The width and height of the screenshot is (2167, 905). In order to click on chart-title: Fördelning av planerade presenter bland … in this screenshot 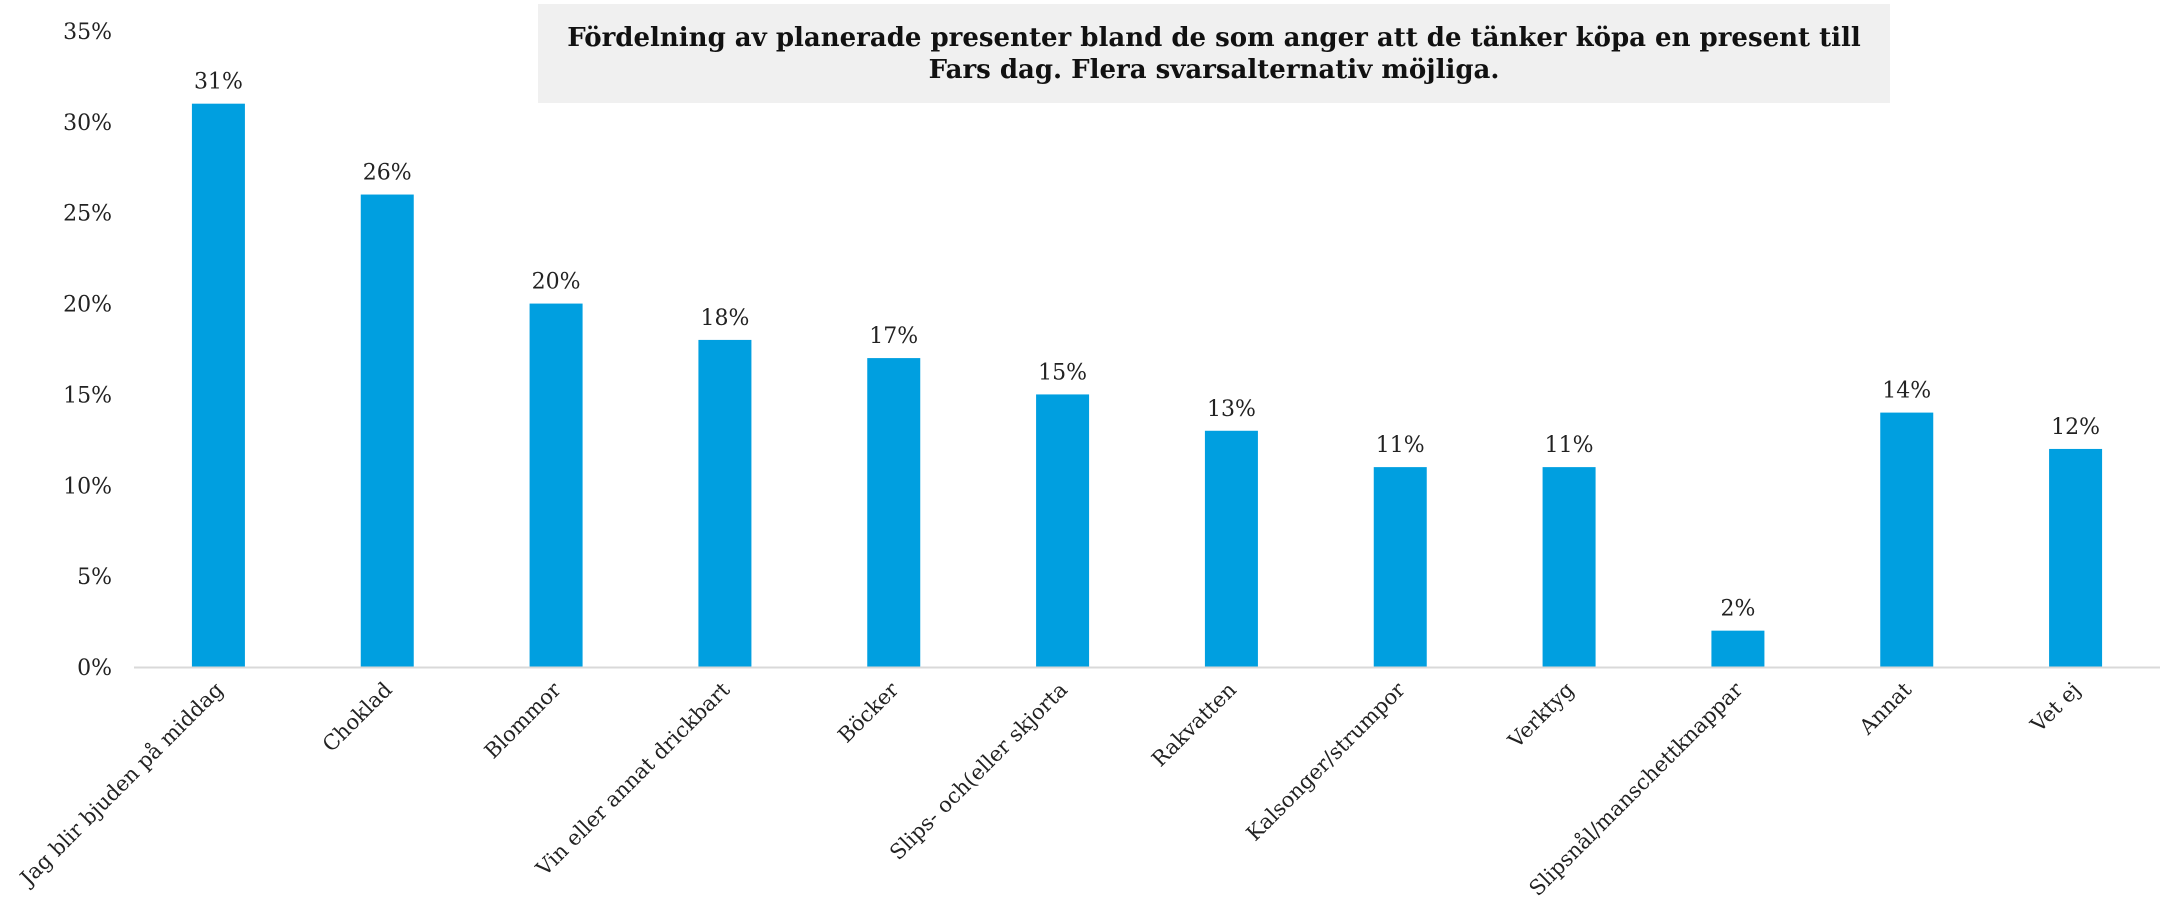, I will do `click(1214, 53)`.